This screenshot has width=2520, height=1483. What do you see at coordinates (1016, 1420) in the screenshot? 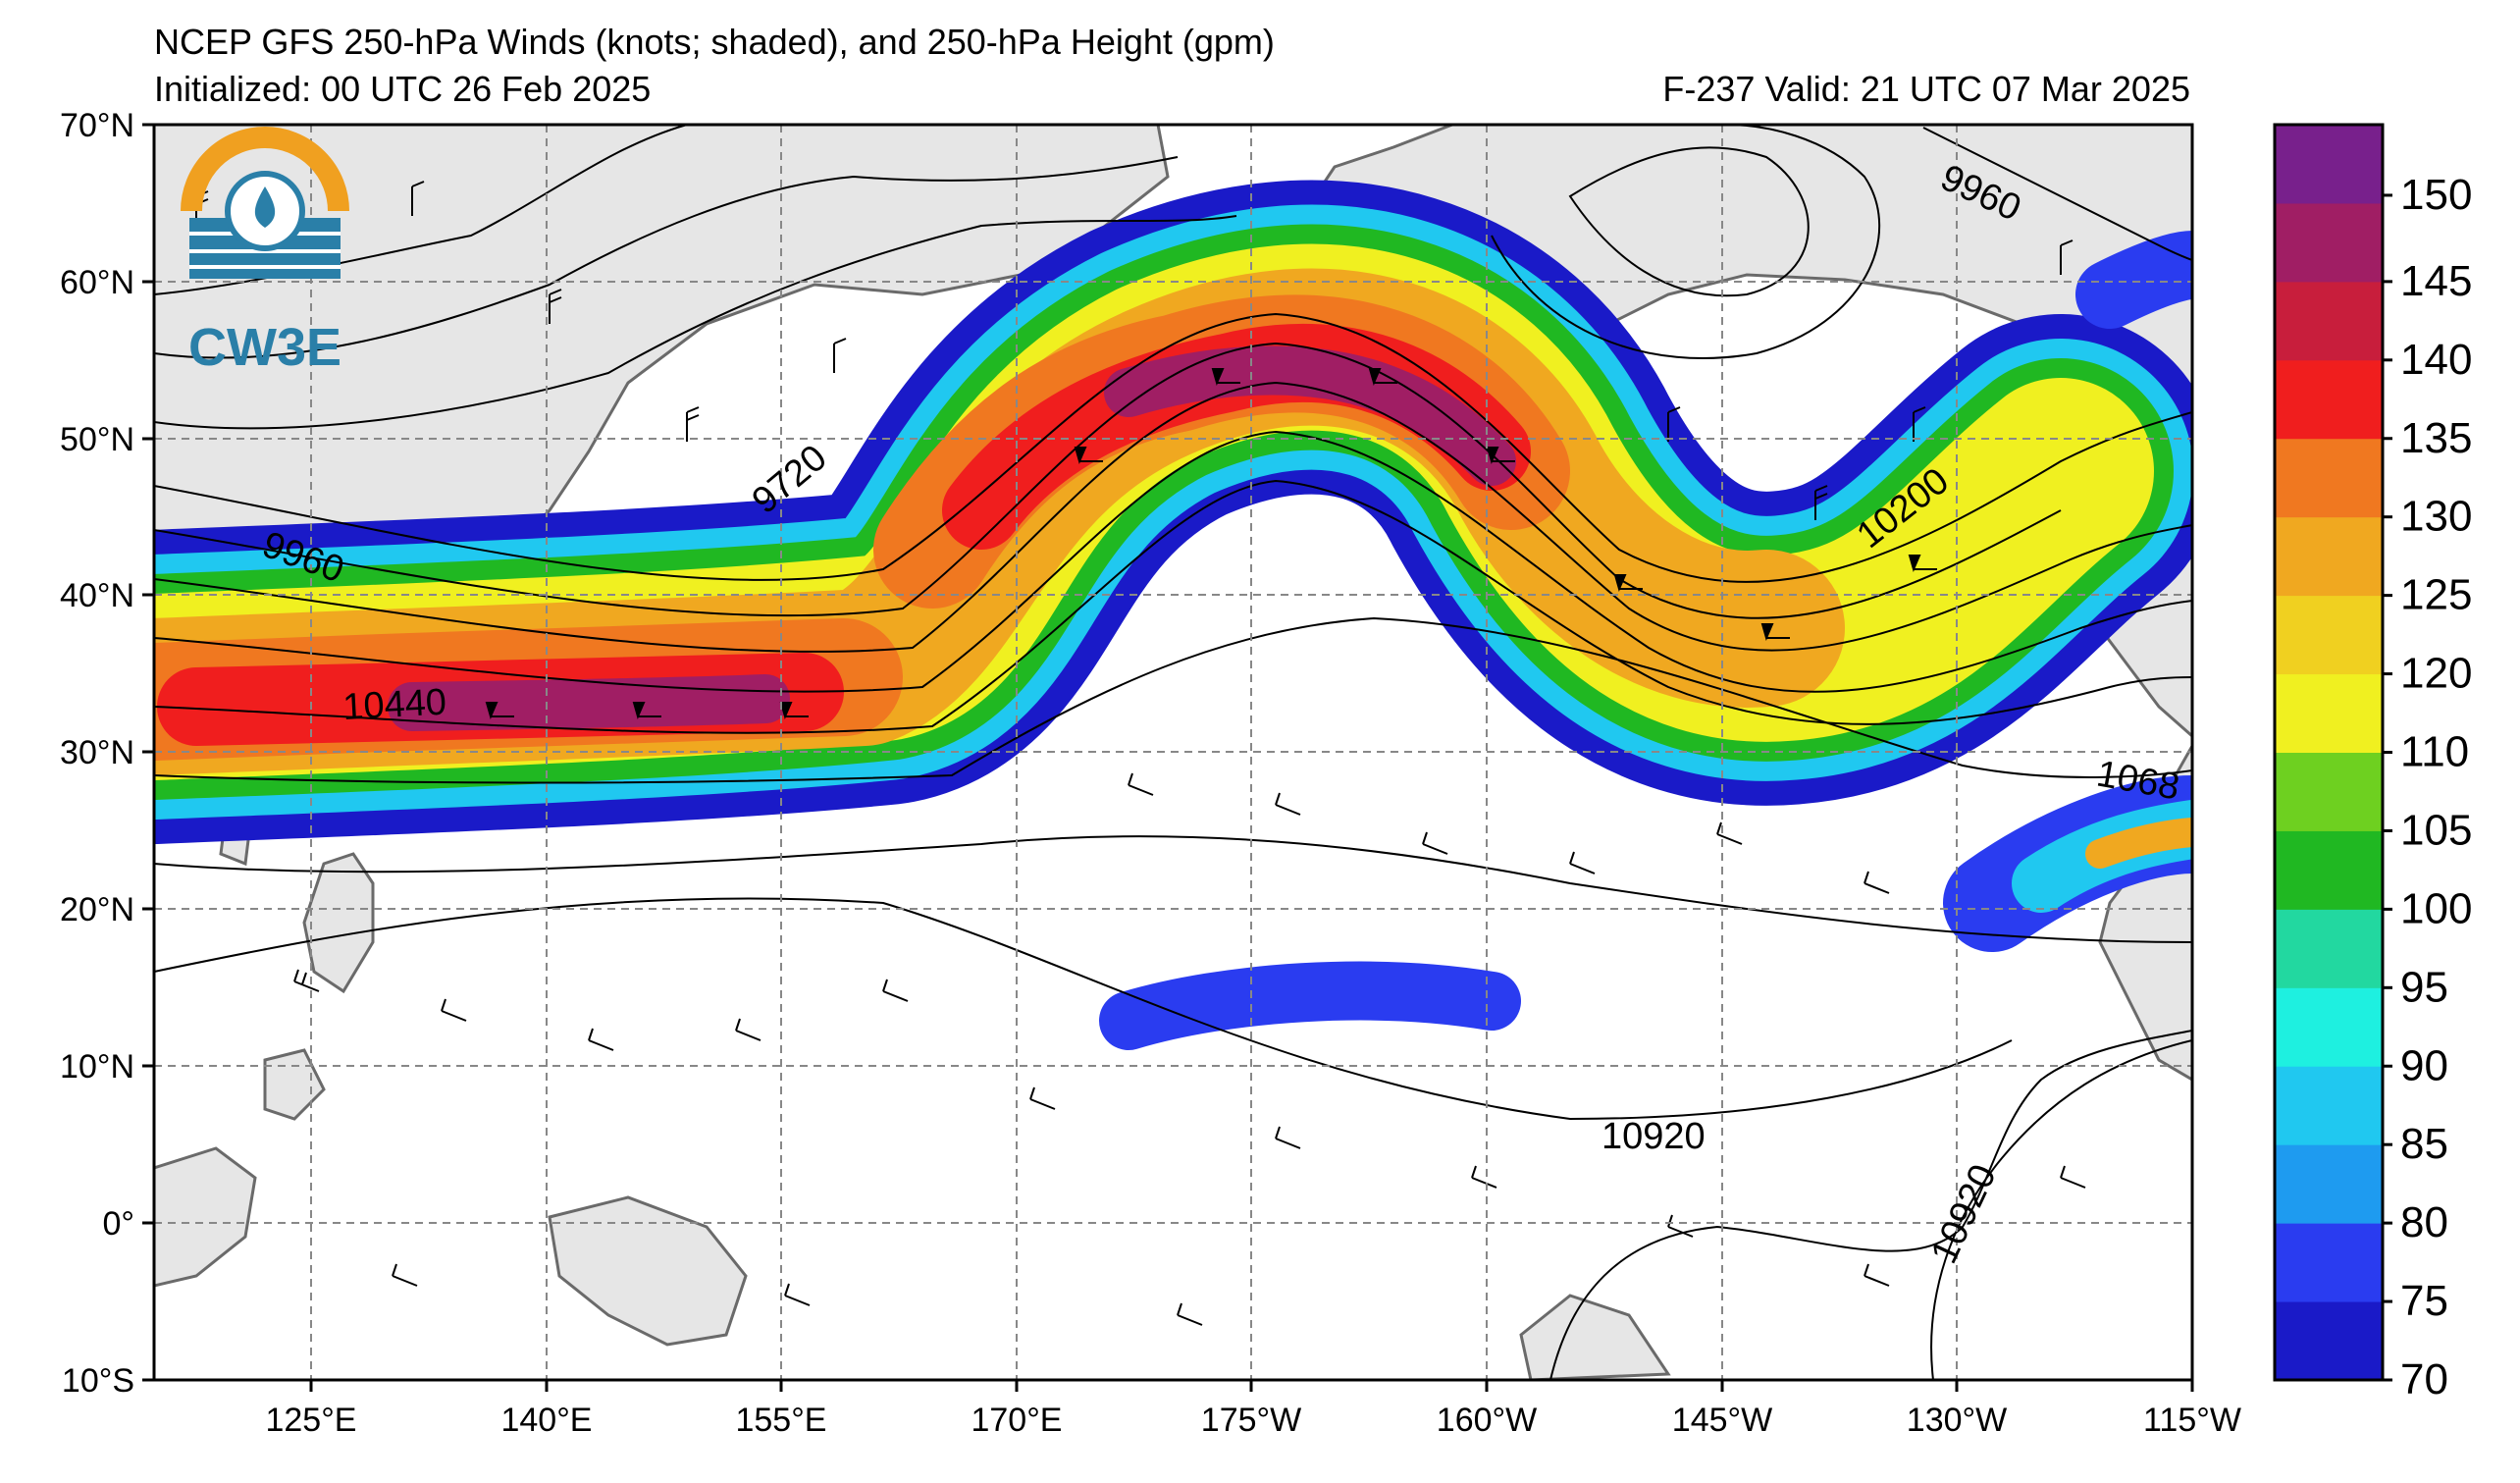
I see `lon-label: 170°E` at bounding box center [1016, 1420].